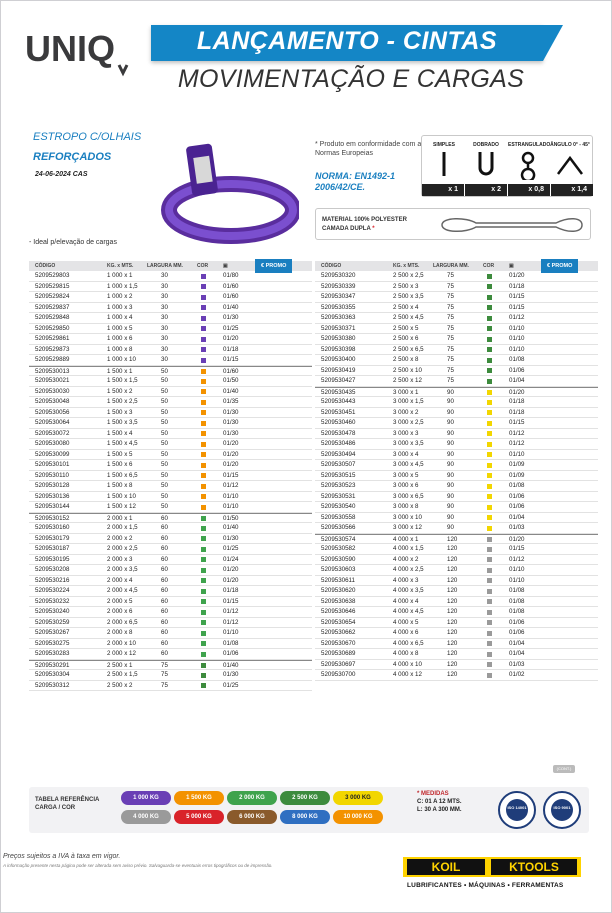 This screenshot has width=612, height=913. Describe the element at coordinates (52, 422) in the screenshot. I see `cell-code: 5209530064` at that location.